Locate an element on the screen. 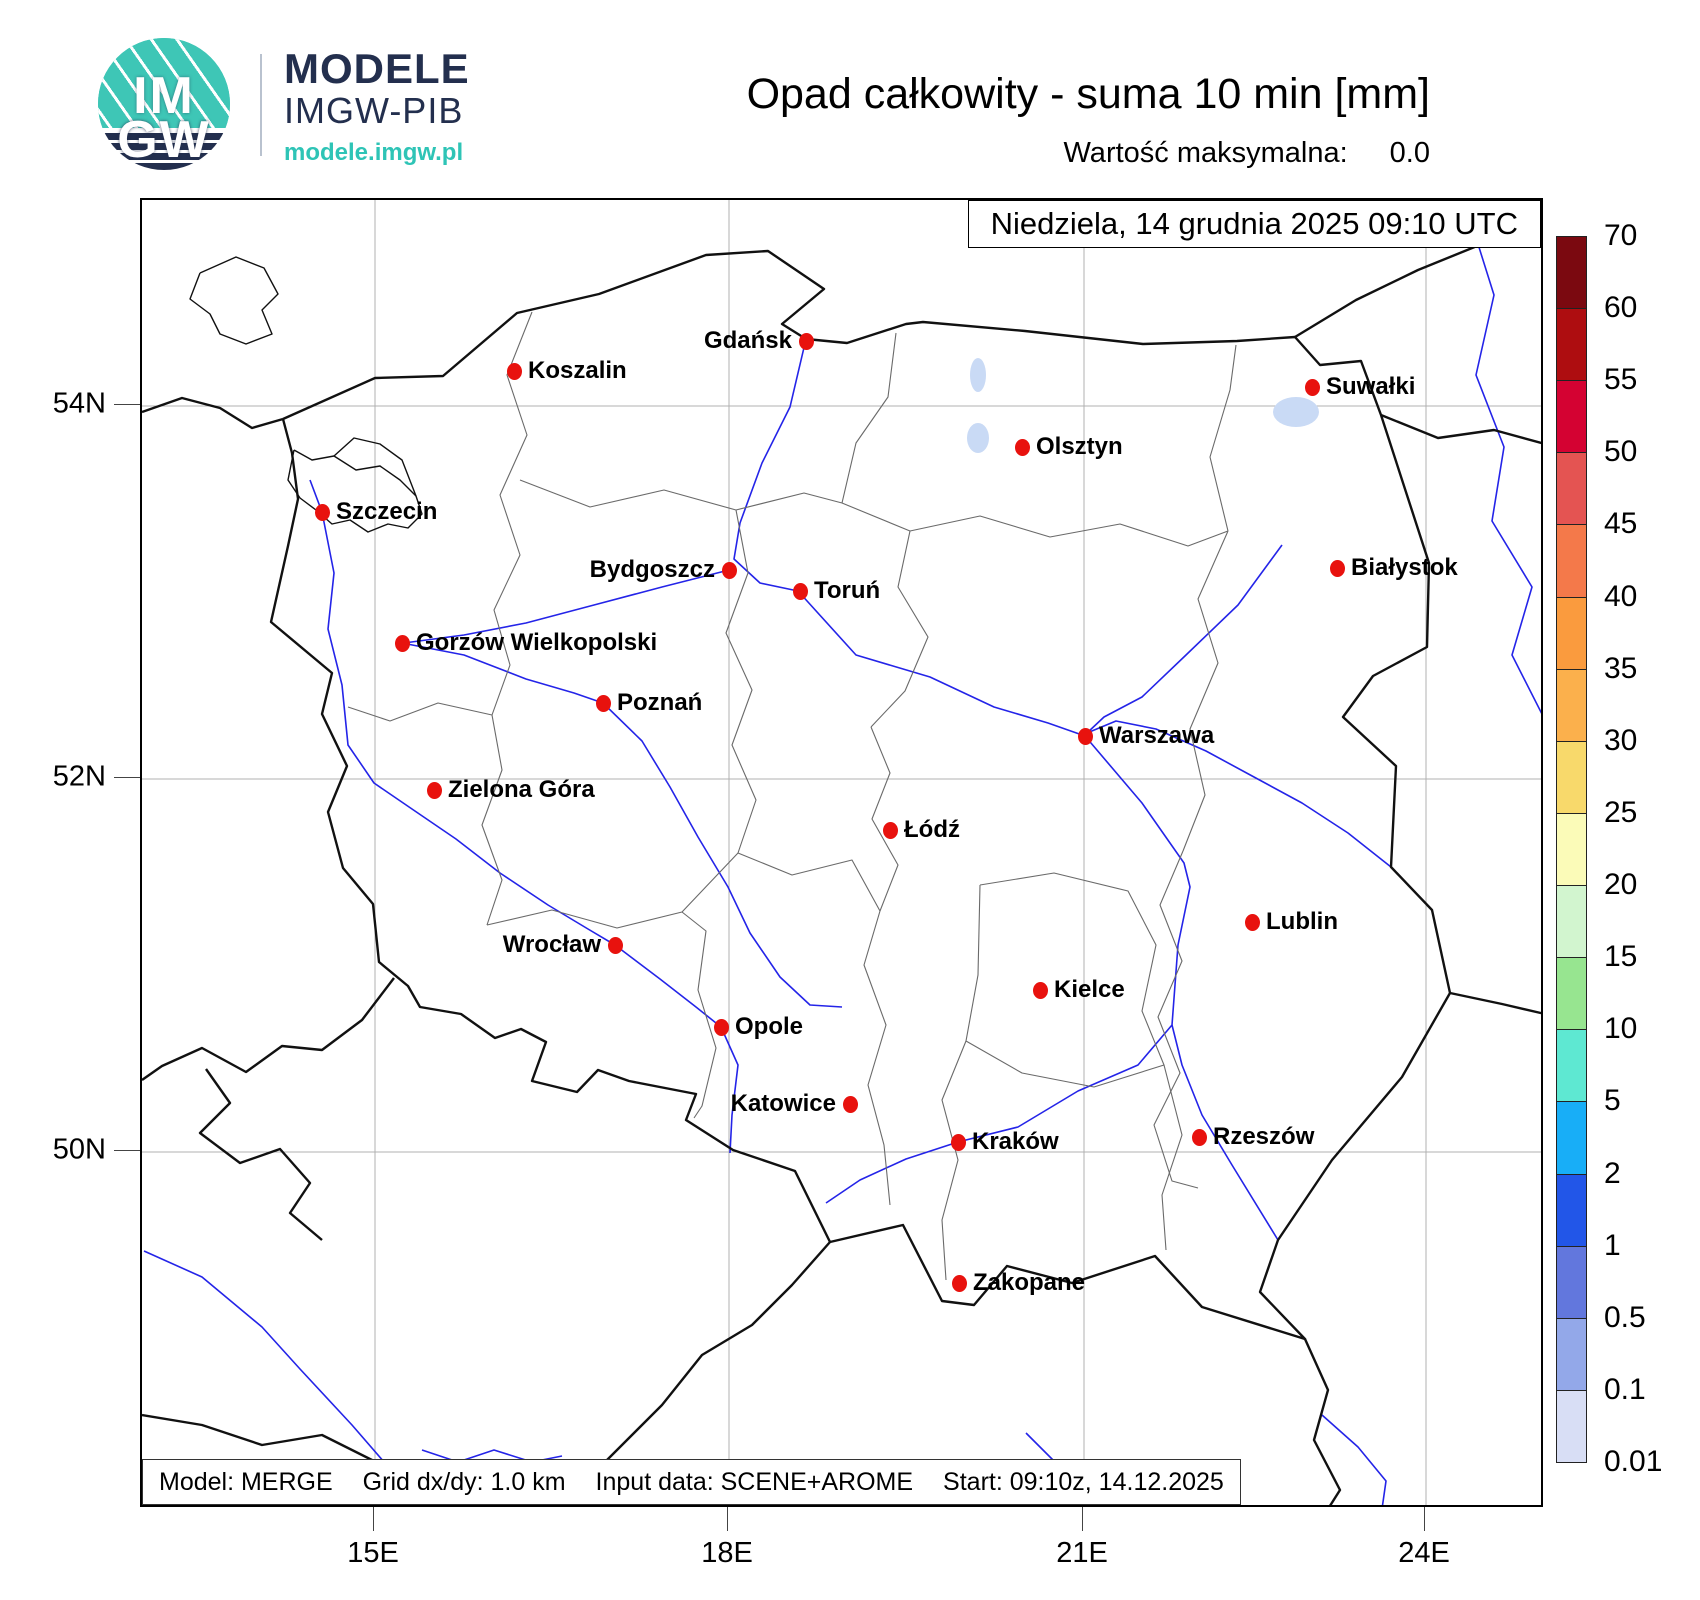 The width and height of the screenshot is (1700, 1600). colorbar-tick-label: 50 is located at coordinates (1621, 452).